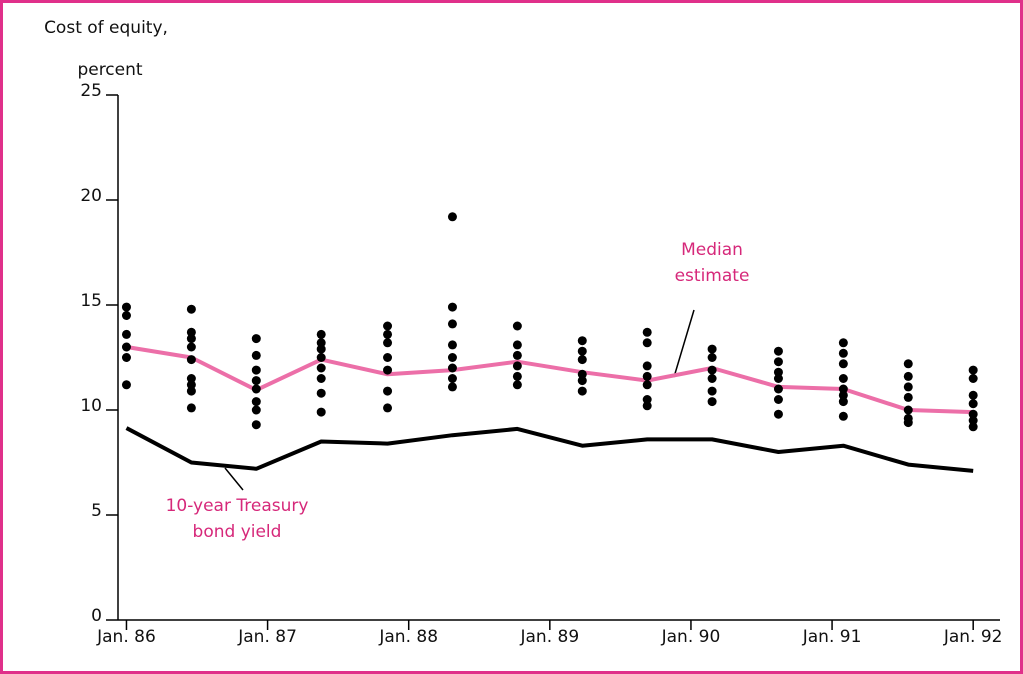  Describe the element at coordinates (109, 70) in the screenshot. I see `y-axis-label: percent` at that location.